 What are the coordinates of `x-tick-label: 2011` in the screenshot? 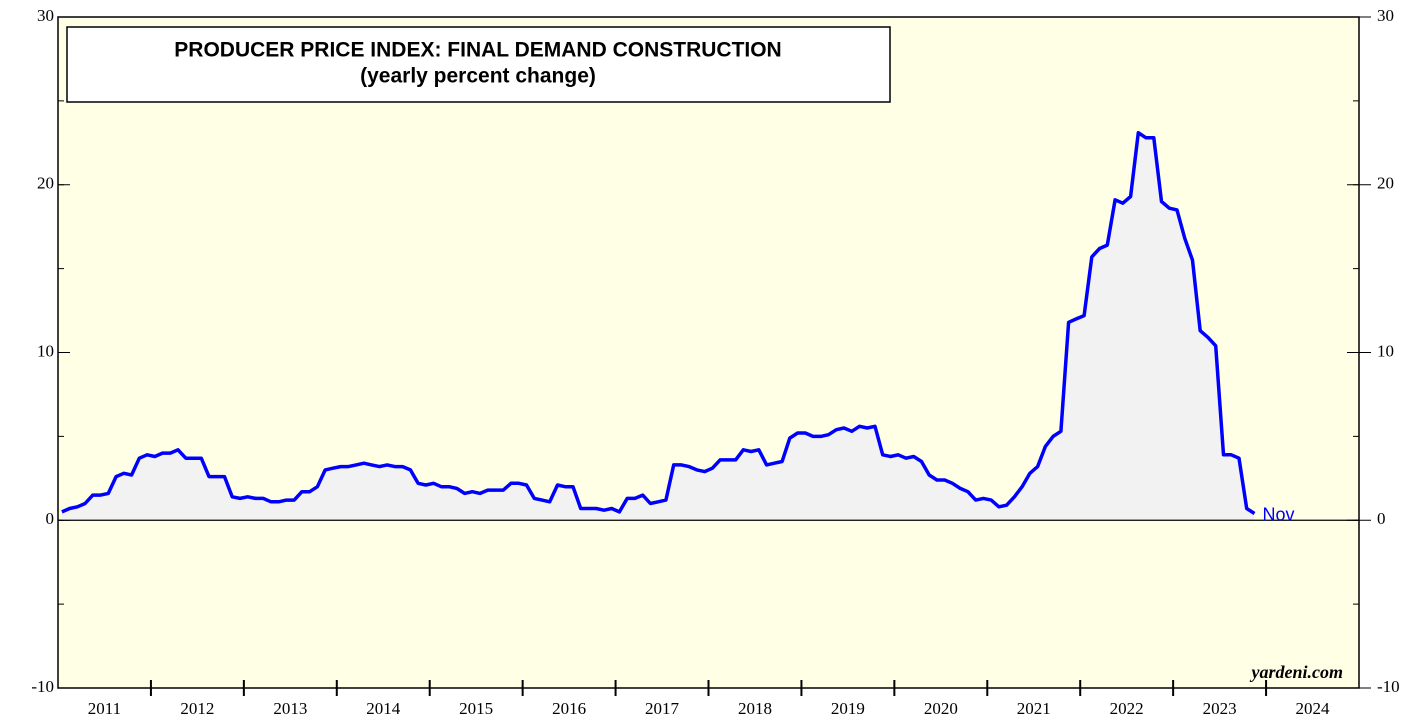 It's located at (104, 708).